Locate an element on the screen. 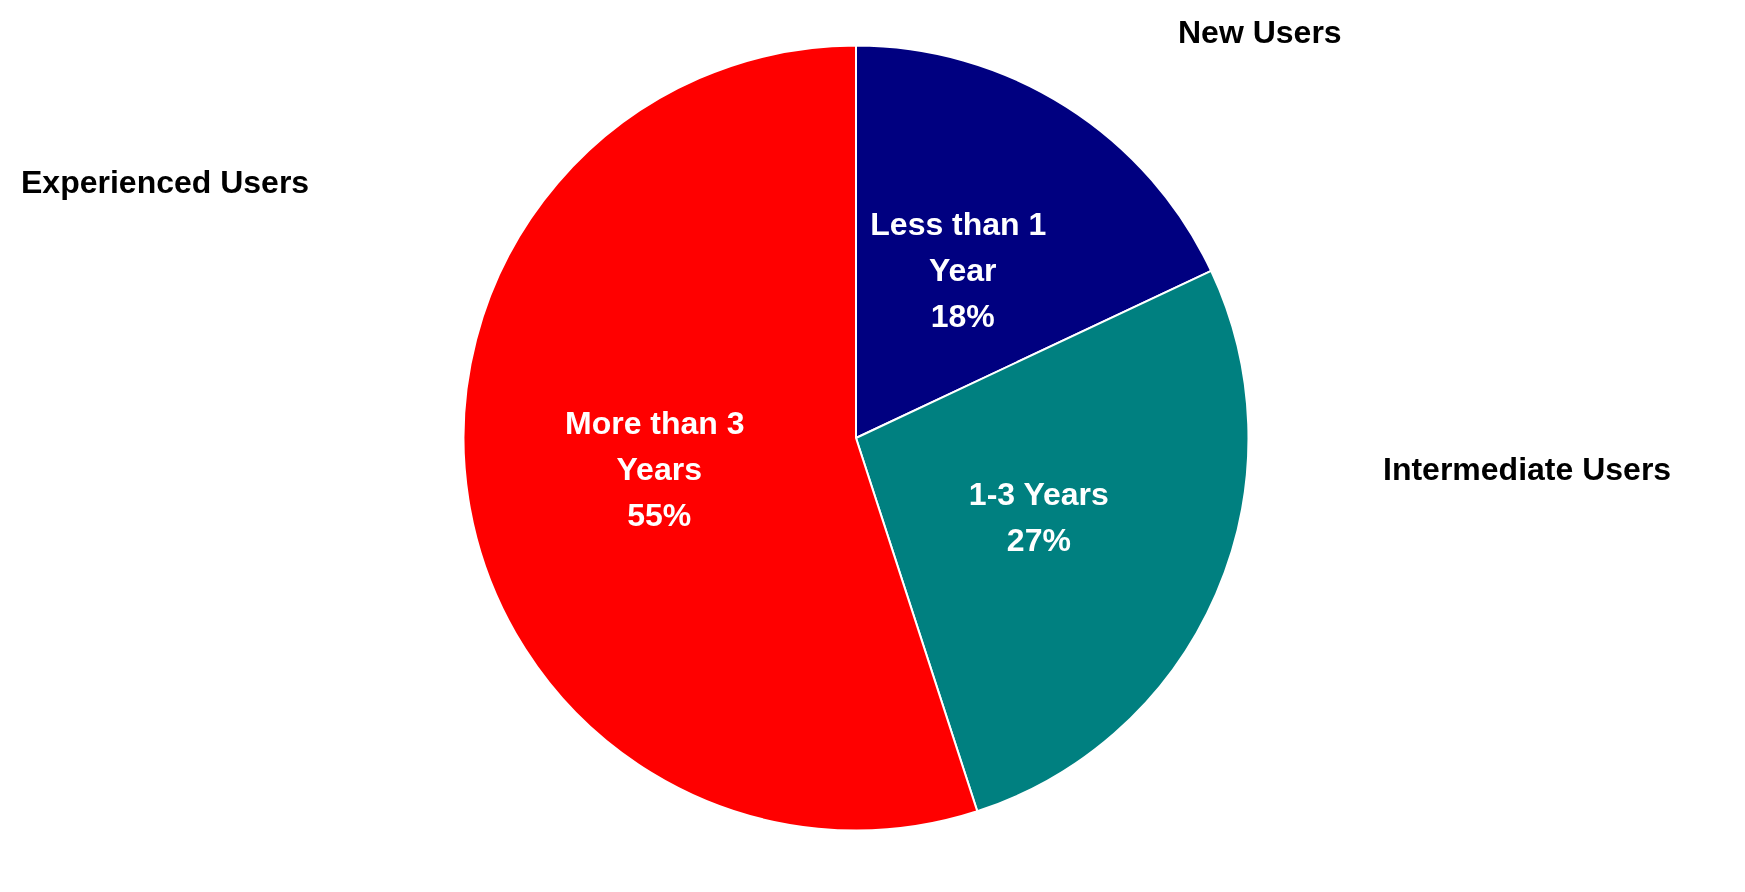 This screenshot has height=892, width=1745. slice-label: More than 3 Years is located at coordinates (659, 446).